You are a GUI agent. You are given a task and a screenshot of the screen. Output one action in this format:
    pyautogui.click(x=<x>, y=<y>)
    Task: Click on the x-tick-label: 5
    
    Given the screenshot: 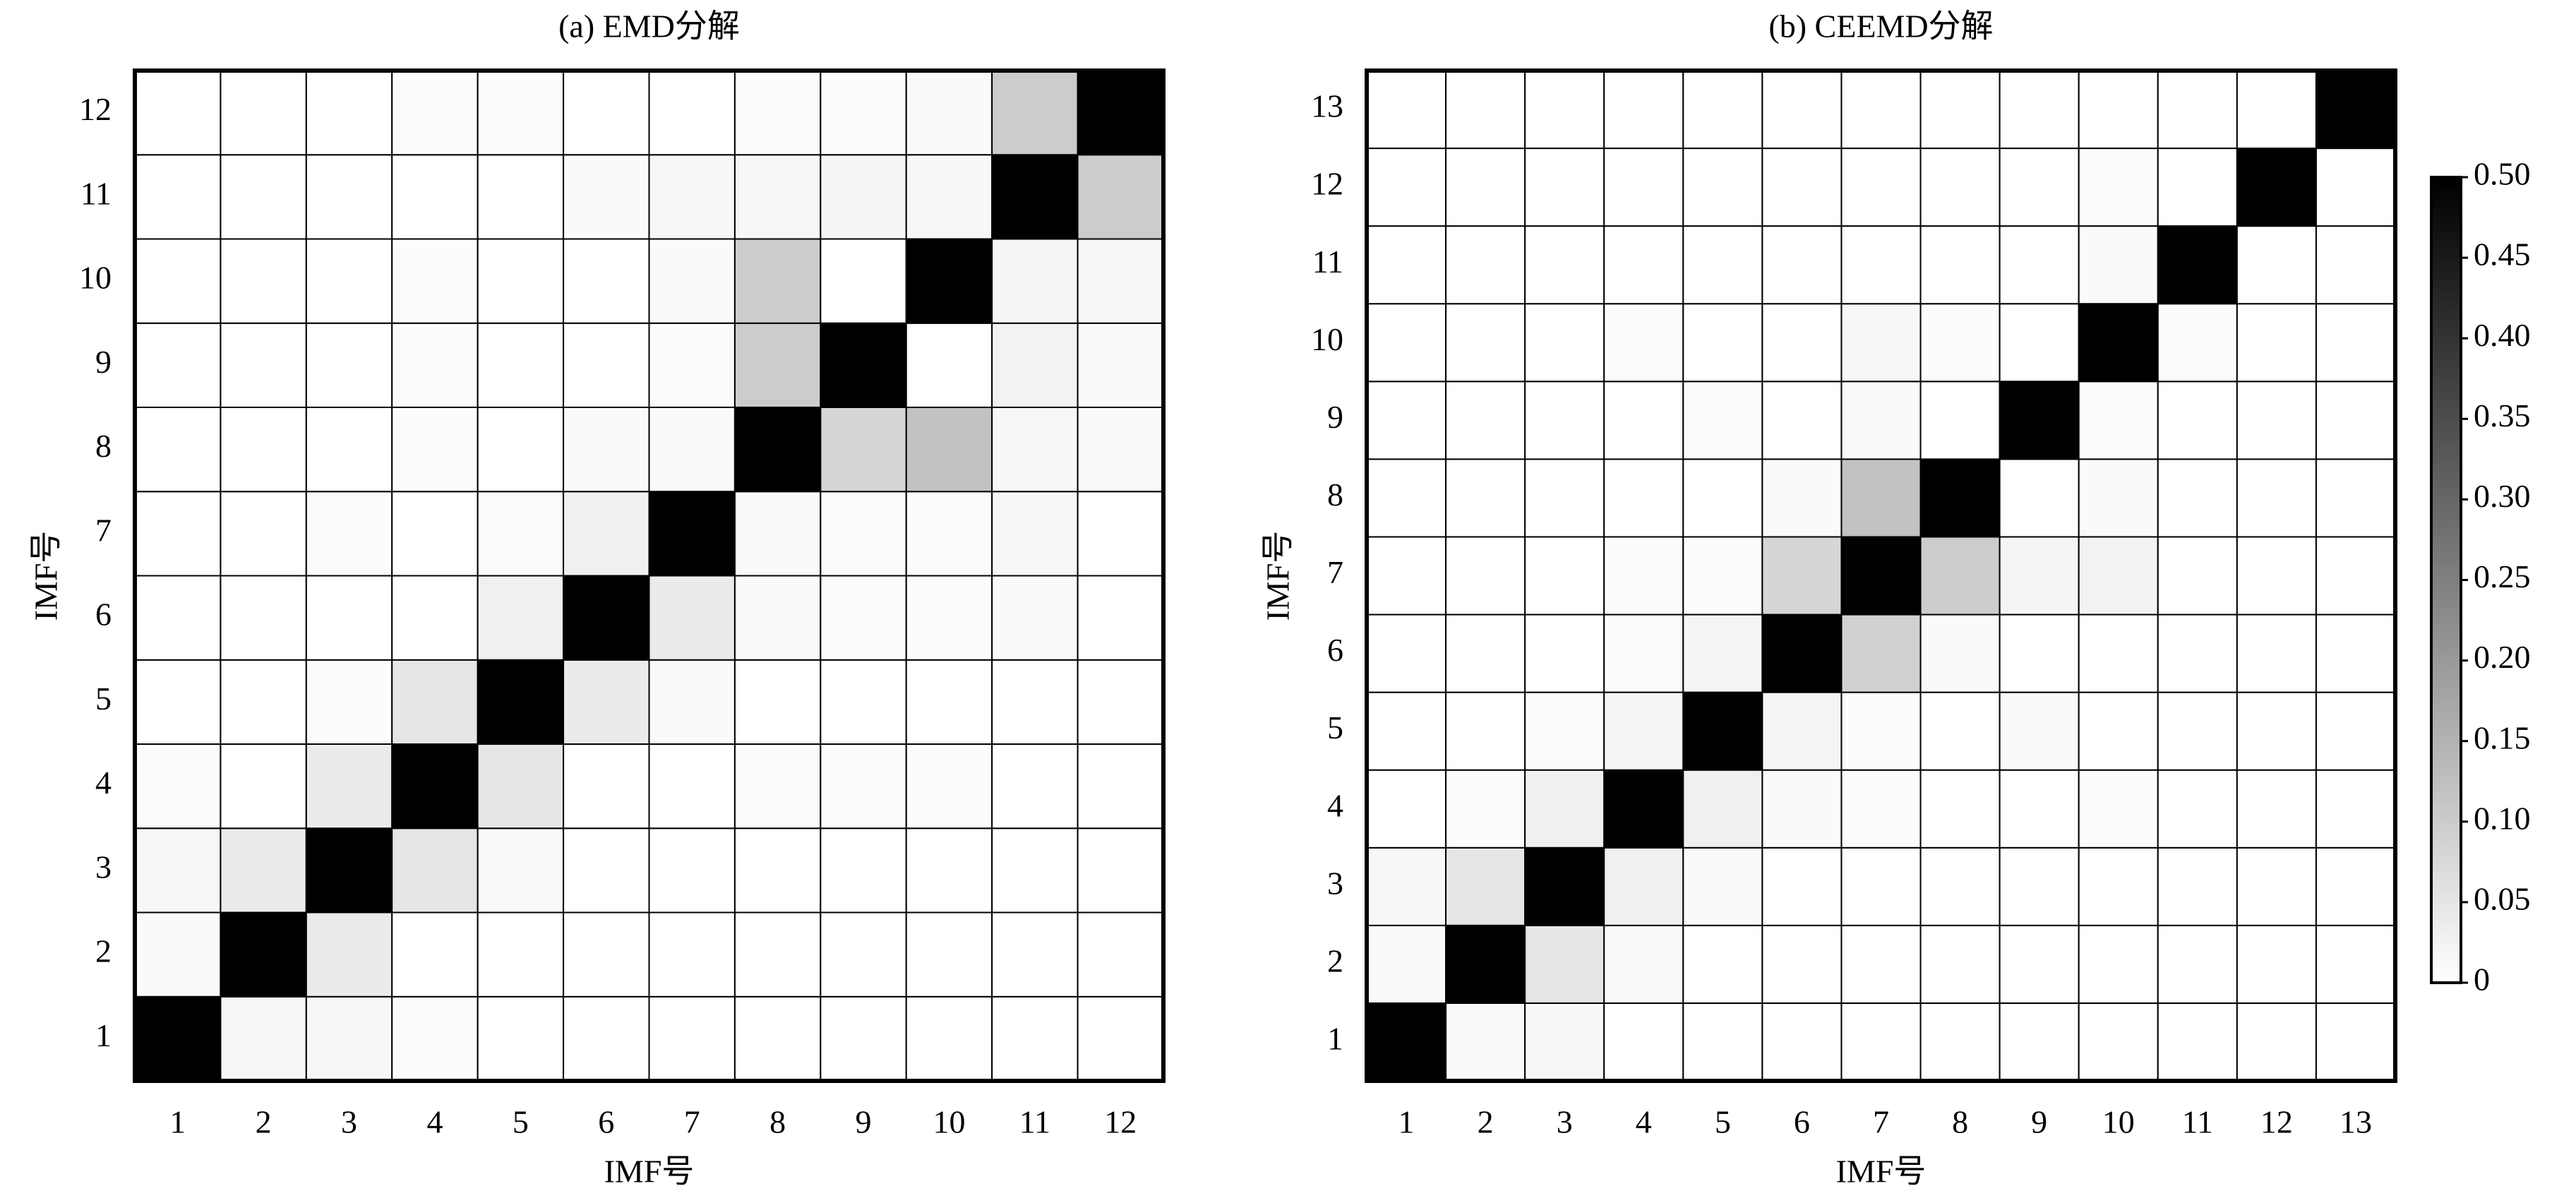 What is the action you would take?
    pyautogui.click(x=521, y=1122)
    